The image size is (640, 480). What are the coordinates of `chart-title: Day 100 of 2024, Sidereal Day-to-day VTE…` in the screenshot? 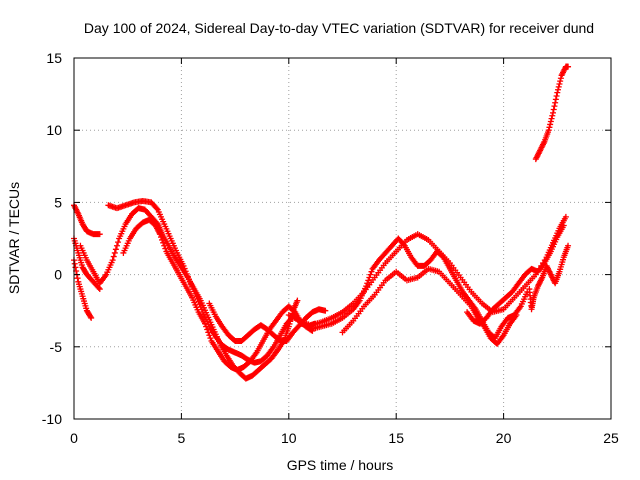 It's located at (339, 28).